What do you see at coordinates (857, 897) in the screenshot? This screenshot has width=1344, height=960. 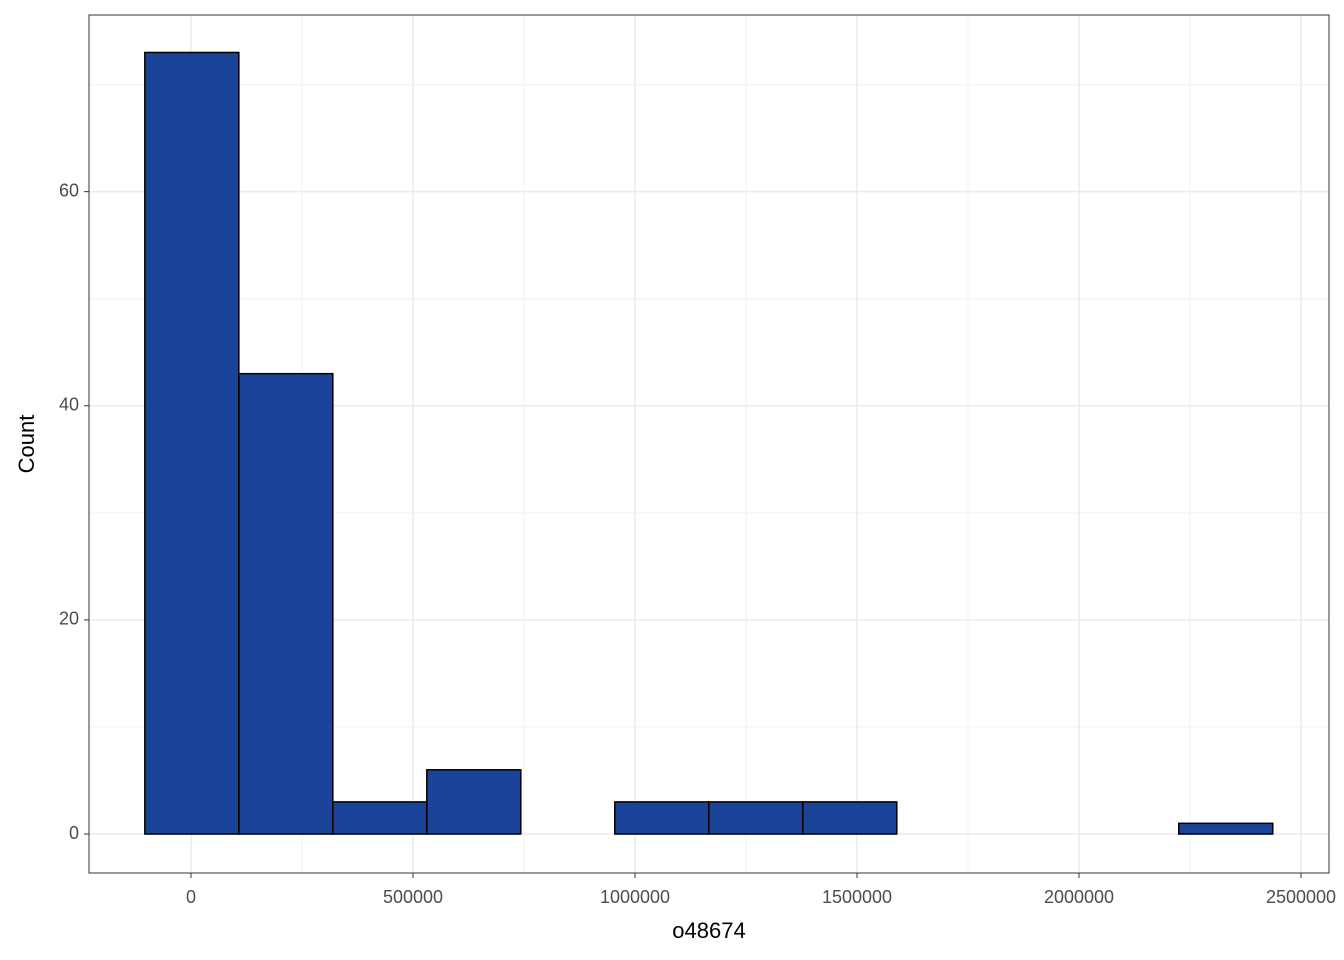 I see `x-tick-label: 1500000` at bounding box center [857, 897].